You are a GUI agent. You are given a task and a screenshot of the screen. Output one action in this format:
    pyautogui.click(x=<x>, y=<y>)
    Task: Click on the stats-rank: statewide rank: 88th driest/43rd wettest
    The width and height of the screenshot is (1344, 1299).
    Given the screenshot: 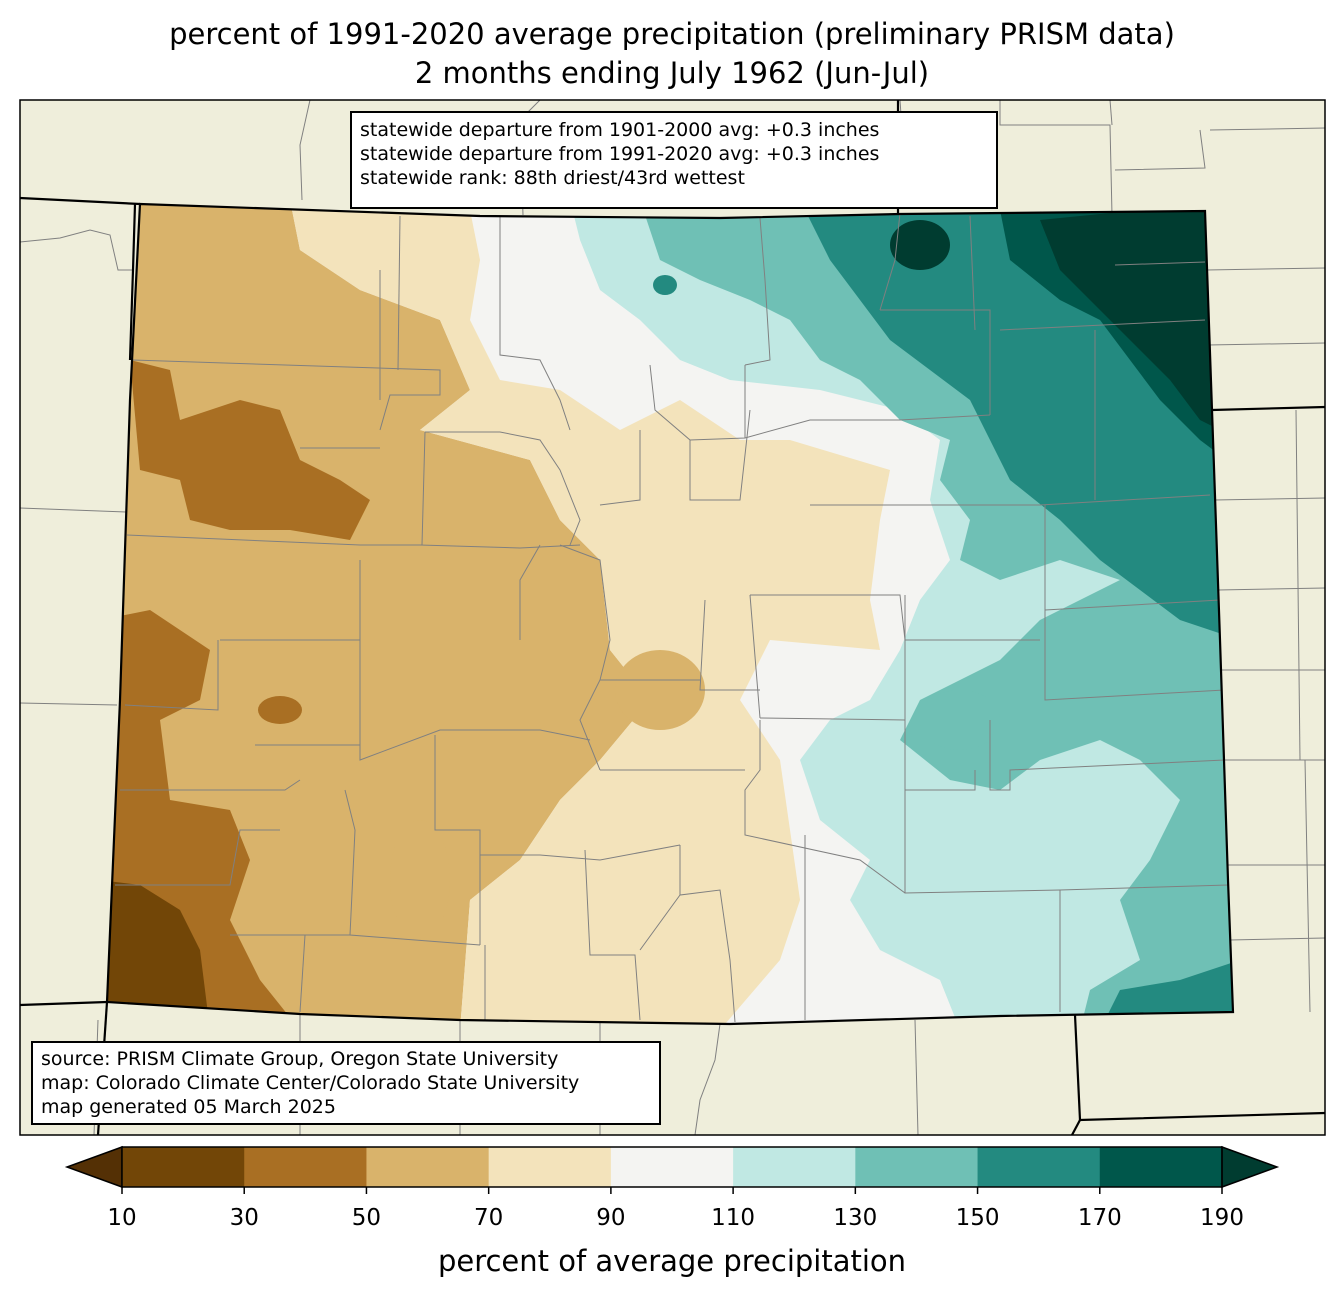 What is the action you would take?
    pyautogui.click(x=552, y=178)
    